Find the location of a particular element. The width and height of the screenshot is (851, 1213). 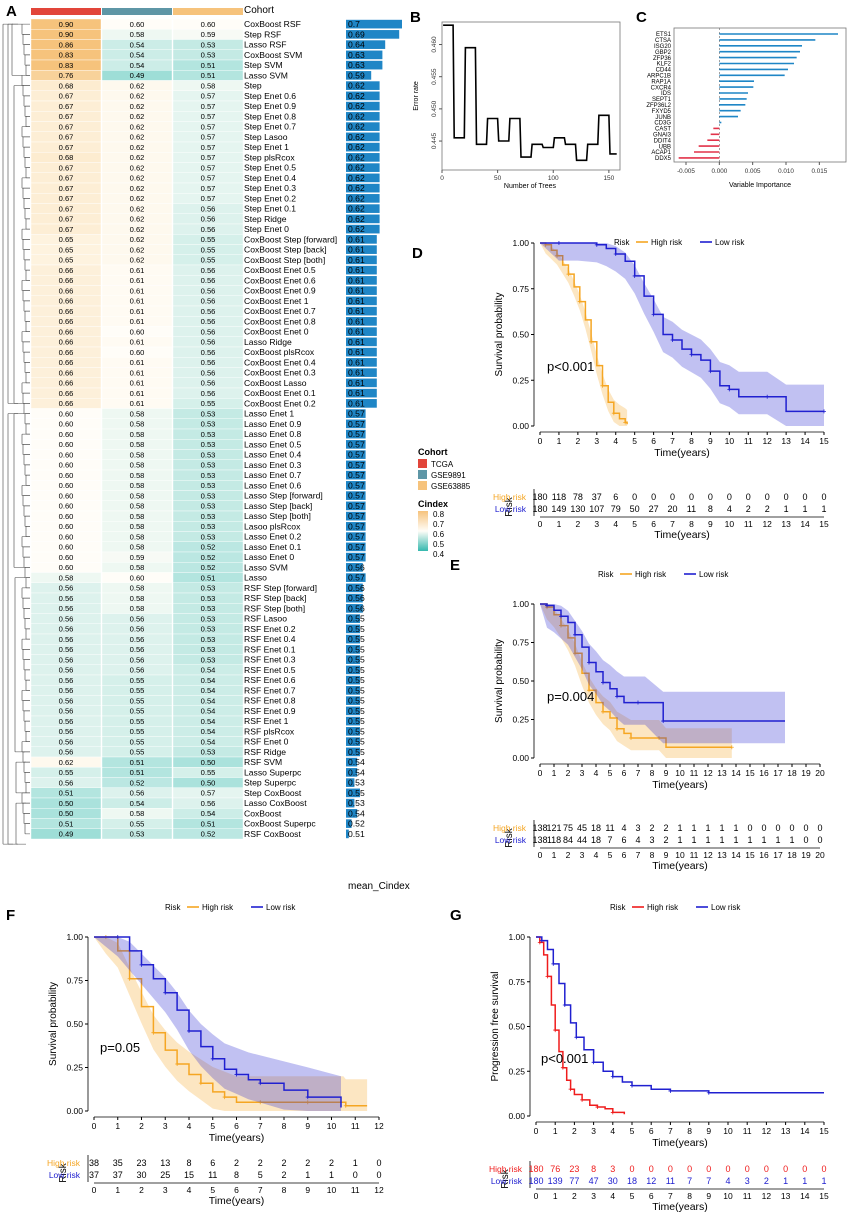

risk-count-low: 2 is located at coordinates (283, 1175).